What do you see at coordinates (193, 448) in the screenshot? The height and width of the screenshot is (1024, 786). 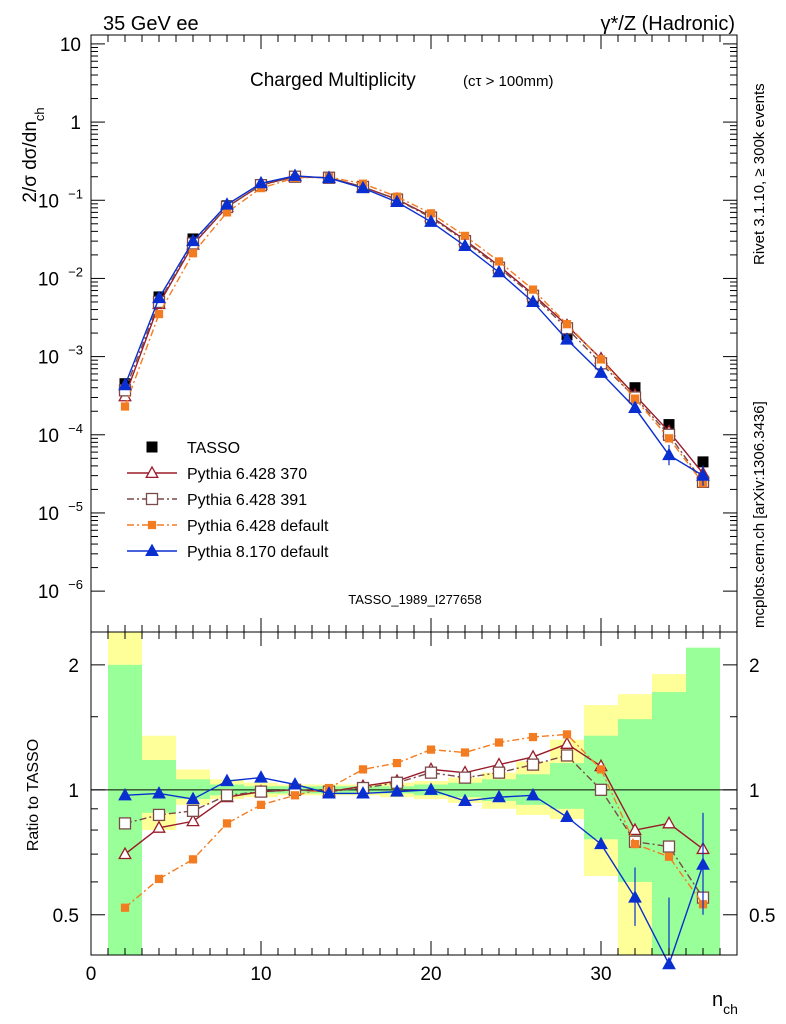 I see `legend-item: TASSO` at bounding box center [193, 448].